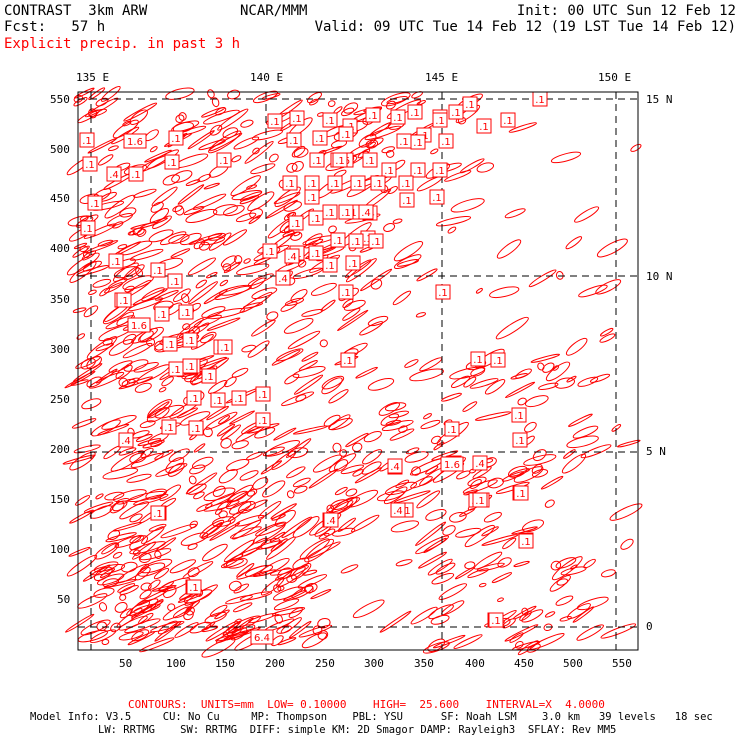 This screenshot has width=740, height=740. I want to click on lat-label: 5 N, so click(656, 451).